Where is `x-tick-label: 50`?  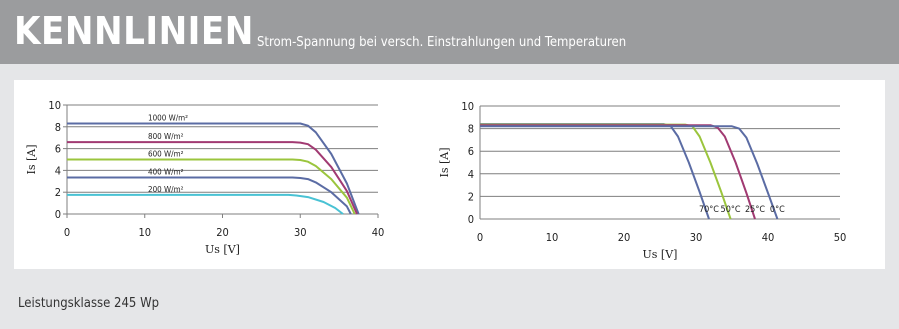 x-tick-label: 50 is located at coordinates (840, 237).